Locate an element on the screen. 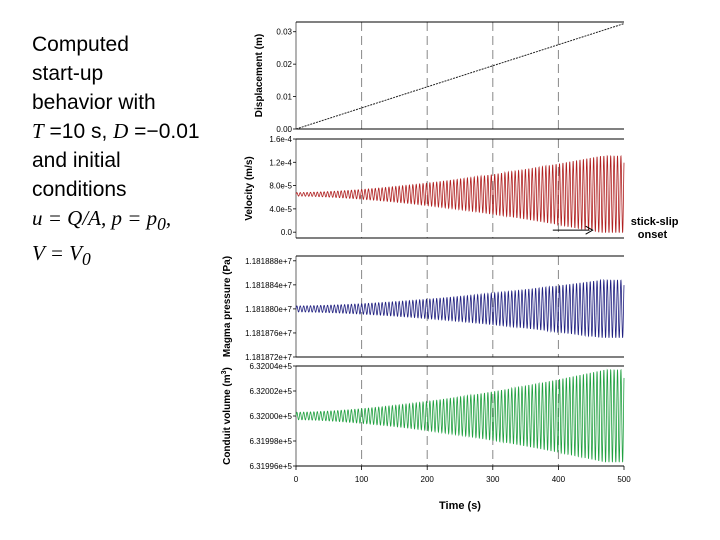 Image resolution: width=720 pixels, height=540 pixels. y-axis-label: Displacement (m) is located at coordinates (259, 75).